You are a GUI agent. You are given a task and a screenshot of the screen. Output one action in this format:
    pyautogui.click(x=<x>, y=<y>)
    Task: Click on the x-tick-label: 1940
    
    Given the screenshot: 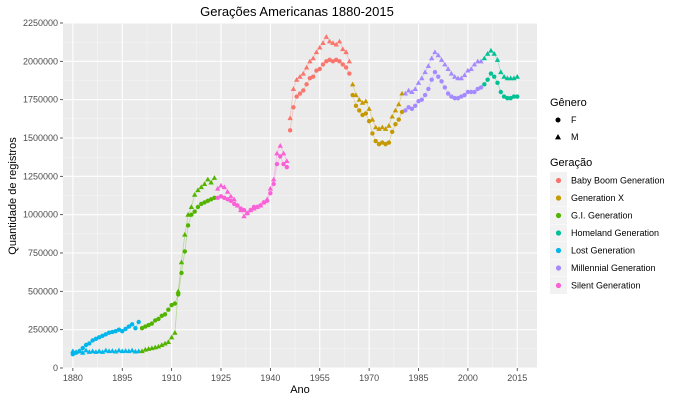 What is the action you would take?
    pyautogui.click(x=270, y=378)
    